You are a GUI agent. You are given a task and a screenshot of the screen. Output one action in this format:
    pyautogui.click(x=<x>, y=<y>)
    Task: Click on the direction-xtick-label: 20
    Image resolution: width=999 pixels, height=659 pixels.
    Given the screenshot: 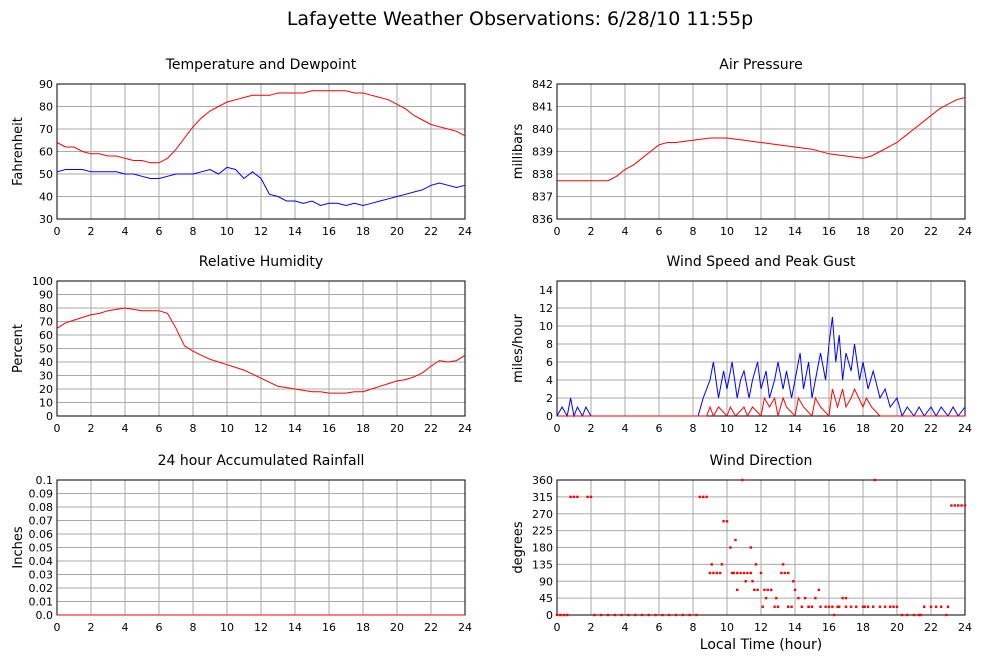 What is the action you would take?
    pyautogui.click(x=897, y=627)
    